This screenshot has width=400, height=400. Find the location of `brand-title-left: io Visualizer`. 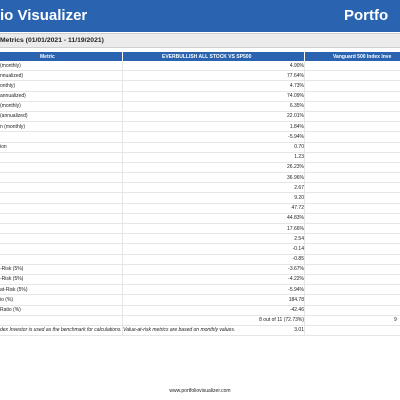

brand-title-left: io Visualizer is located at coordinates (44, 15).